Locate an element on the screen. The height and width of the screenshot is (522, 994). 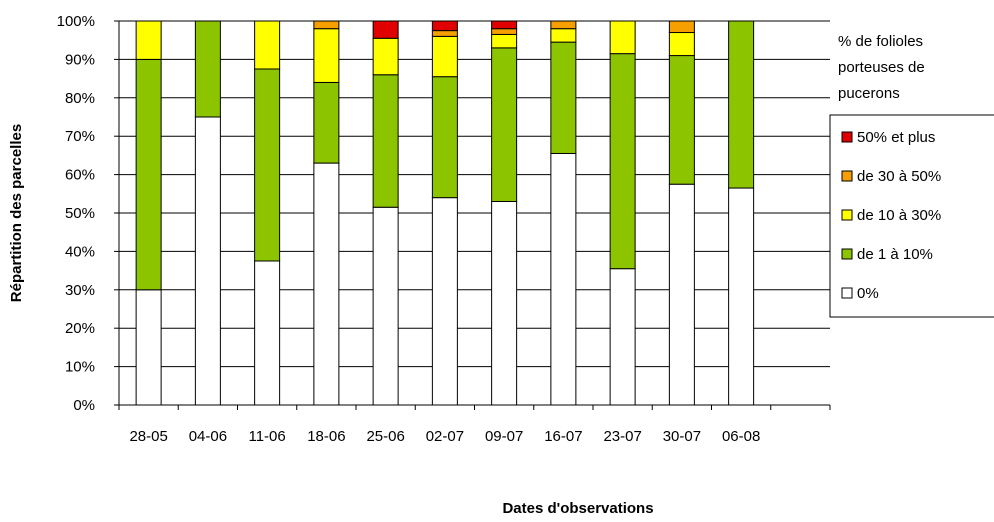
legend-item: de 10 à 30% is located at coordinates (891, 215).